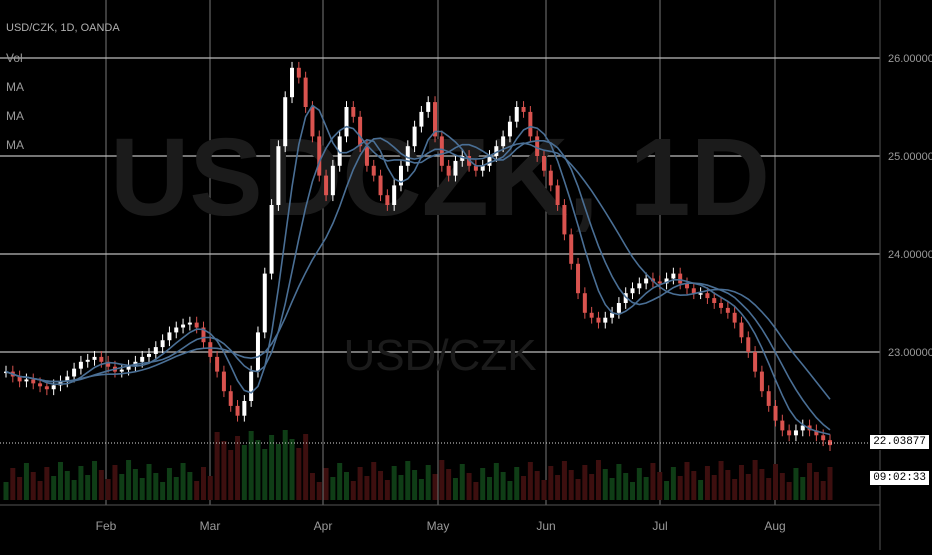 The width and height of the screenshot is (932, 555). I want to click on price-tick-label: 25.00000, so click(910, 157).